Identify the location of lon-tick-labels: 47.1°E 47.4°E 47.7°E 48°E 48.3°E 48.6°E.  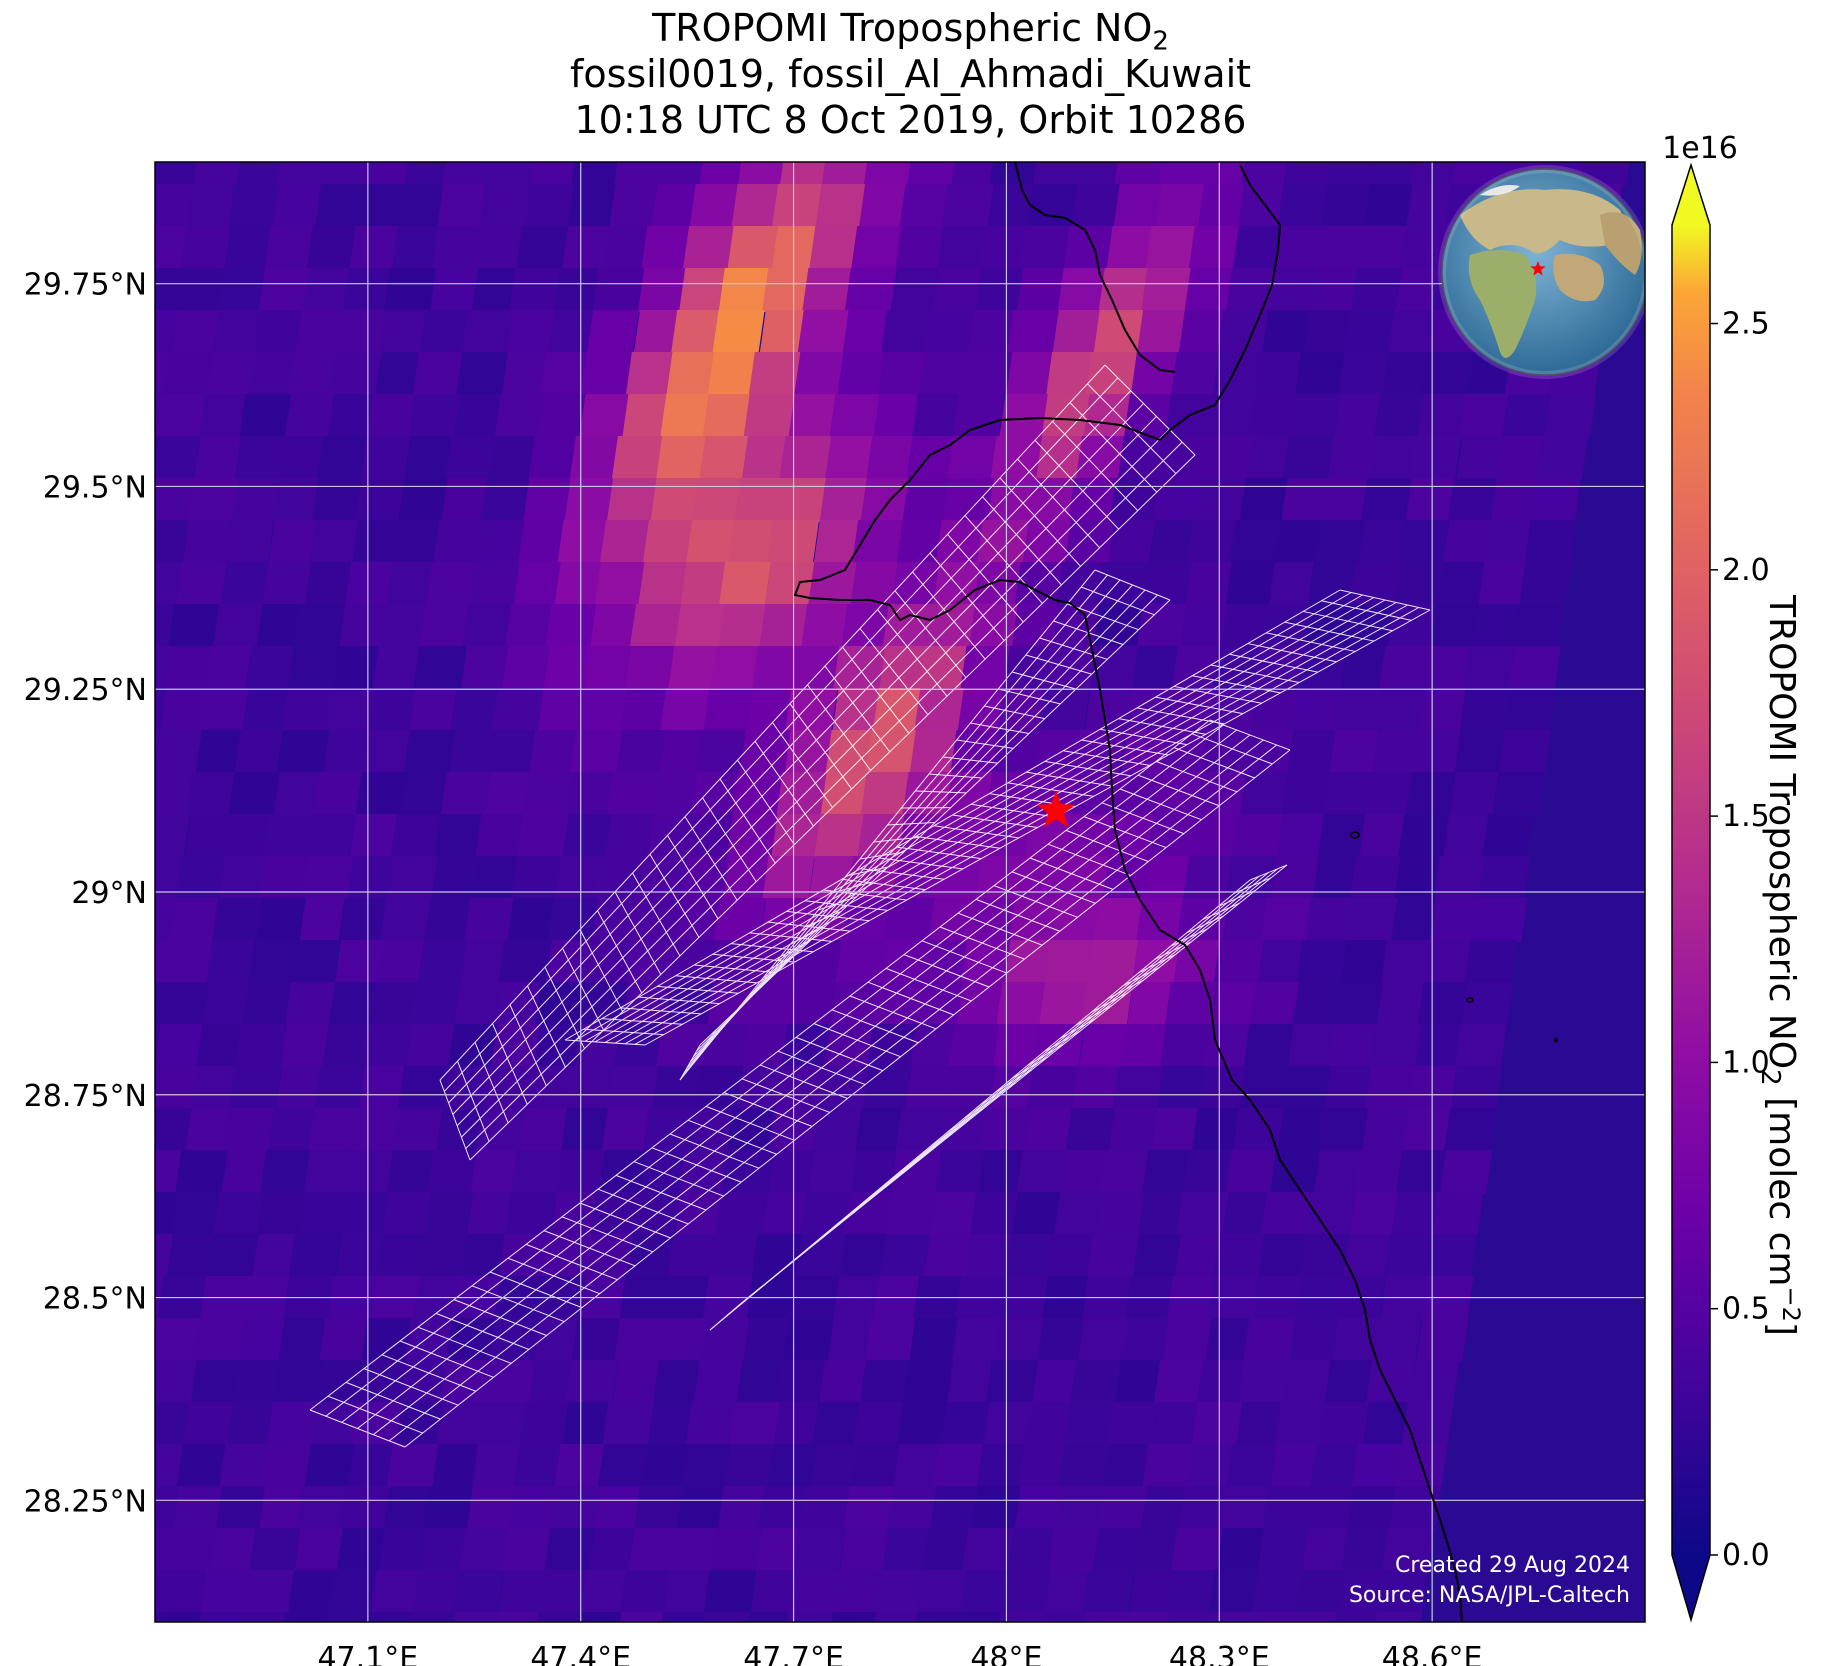
(899, 1653).